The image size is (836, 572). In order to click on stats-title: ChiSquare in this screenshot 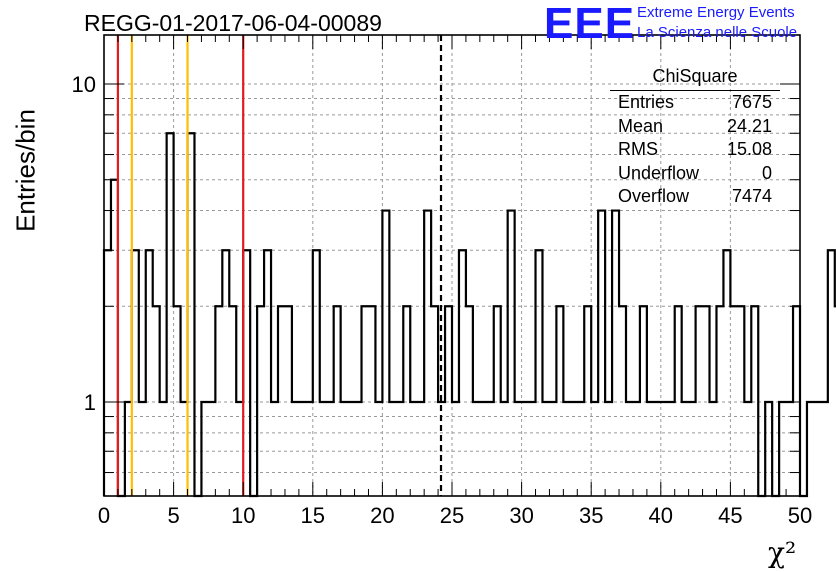, I will do `click(695, 78)`.